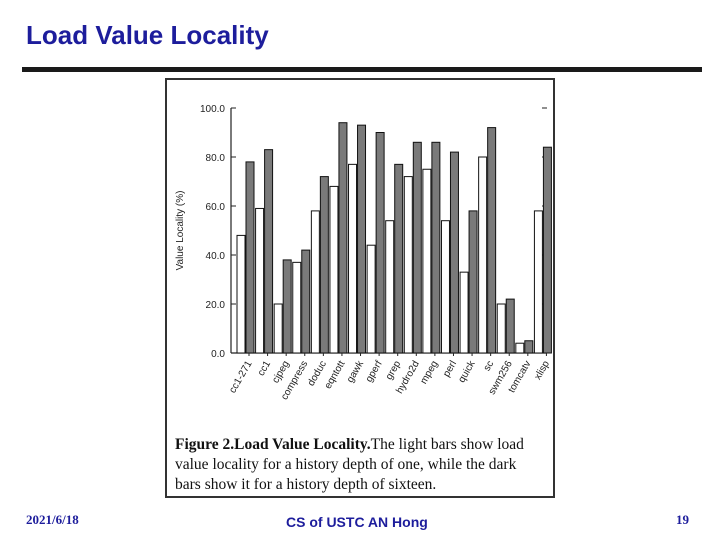 This screenshot has width=720, height=540. What do you see at coordinates (218, 354) in the screenshot?
I see `y-tick-label: 0.0` at bounding box center [218, 354].